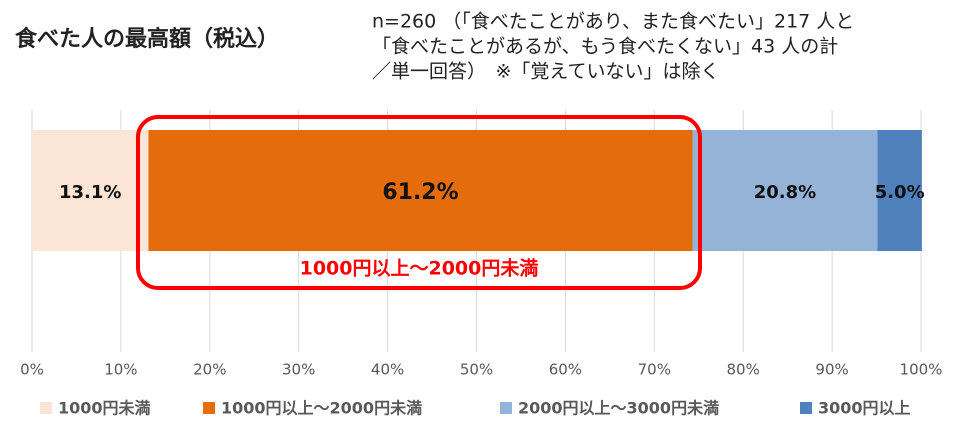 The width and height of the screenshot is (974, 434). What do you see at coordinates (565, 370) in the screenshot?
I see `x-tick-label: 60%` at bounding box center [565, 370].